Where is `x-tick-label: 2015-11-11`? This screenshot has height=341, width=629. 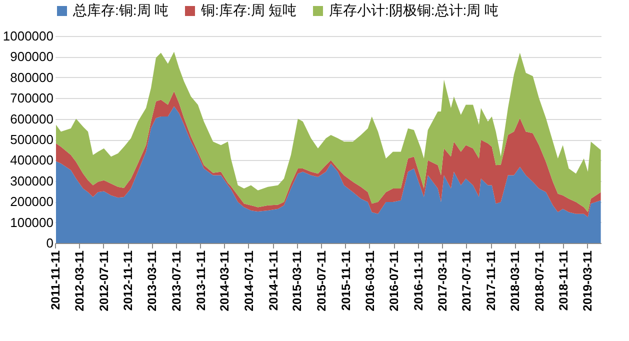
x-tick-label: 2015-11-11 is located at coordinates (345, 280).